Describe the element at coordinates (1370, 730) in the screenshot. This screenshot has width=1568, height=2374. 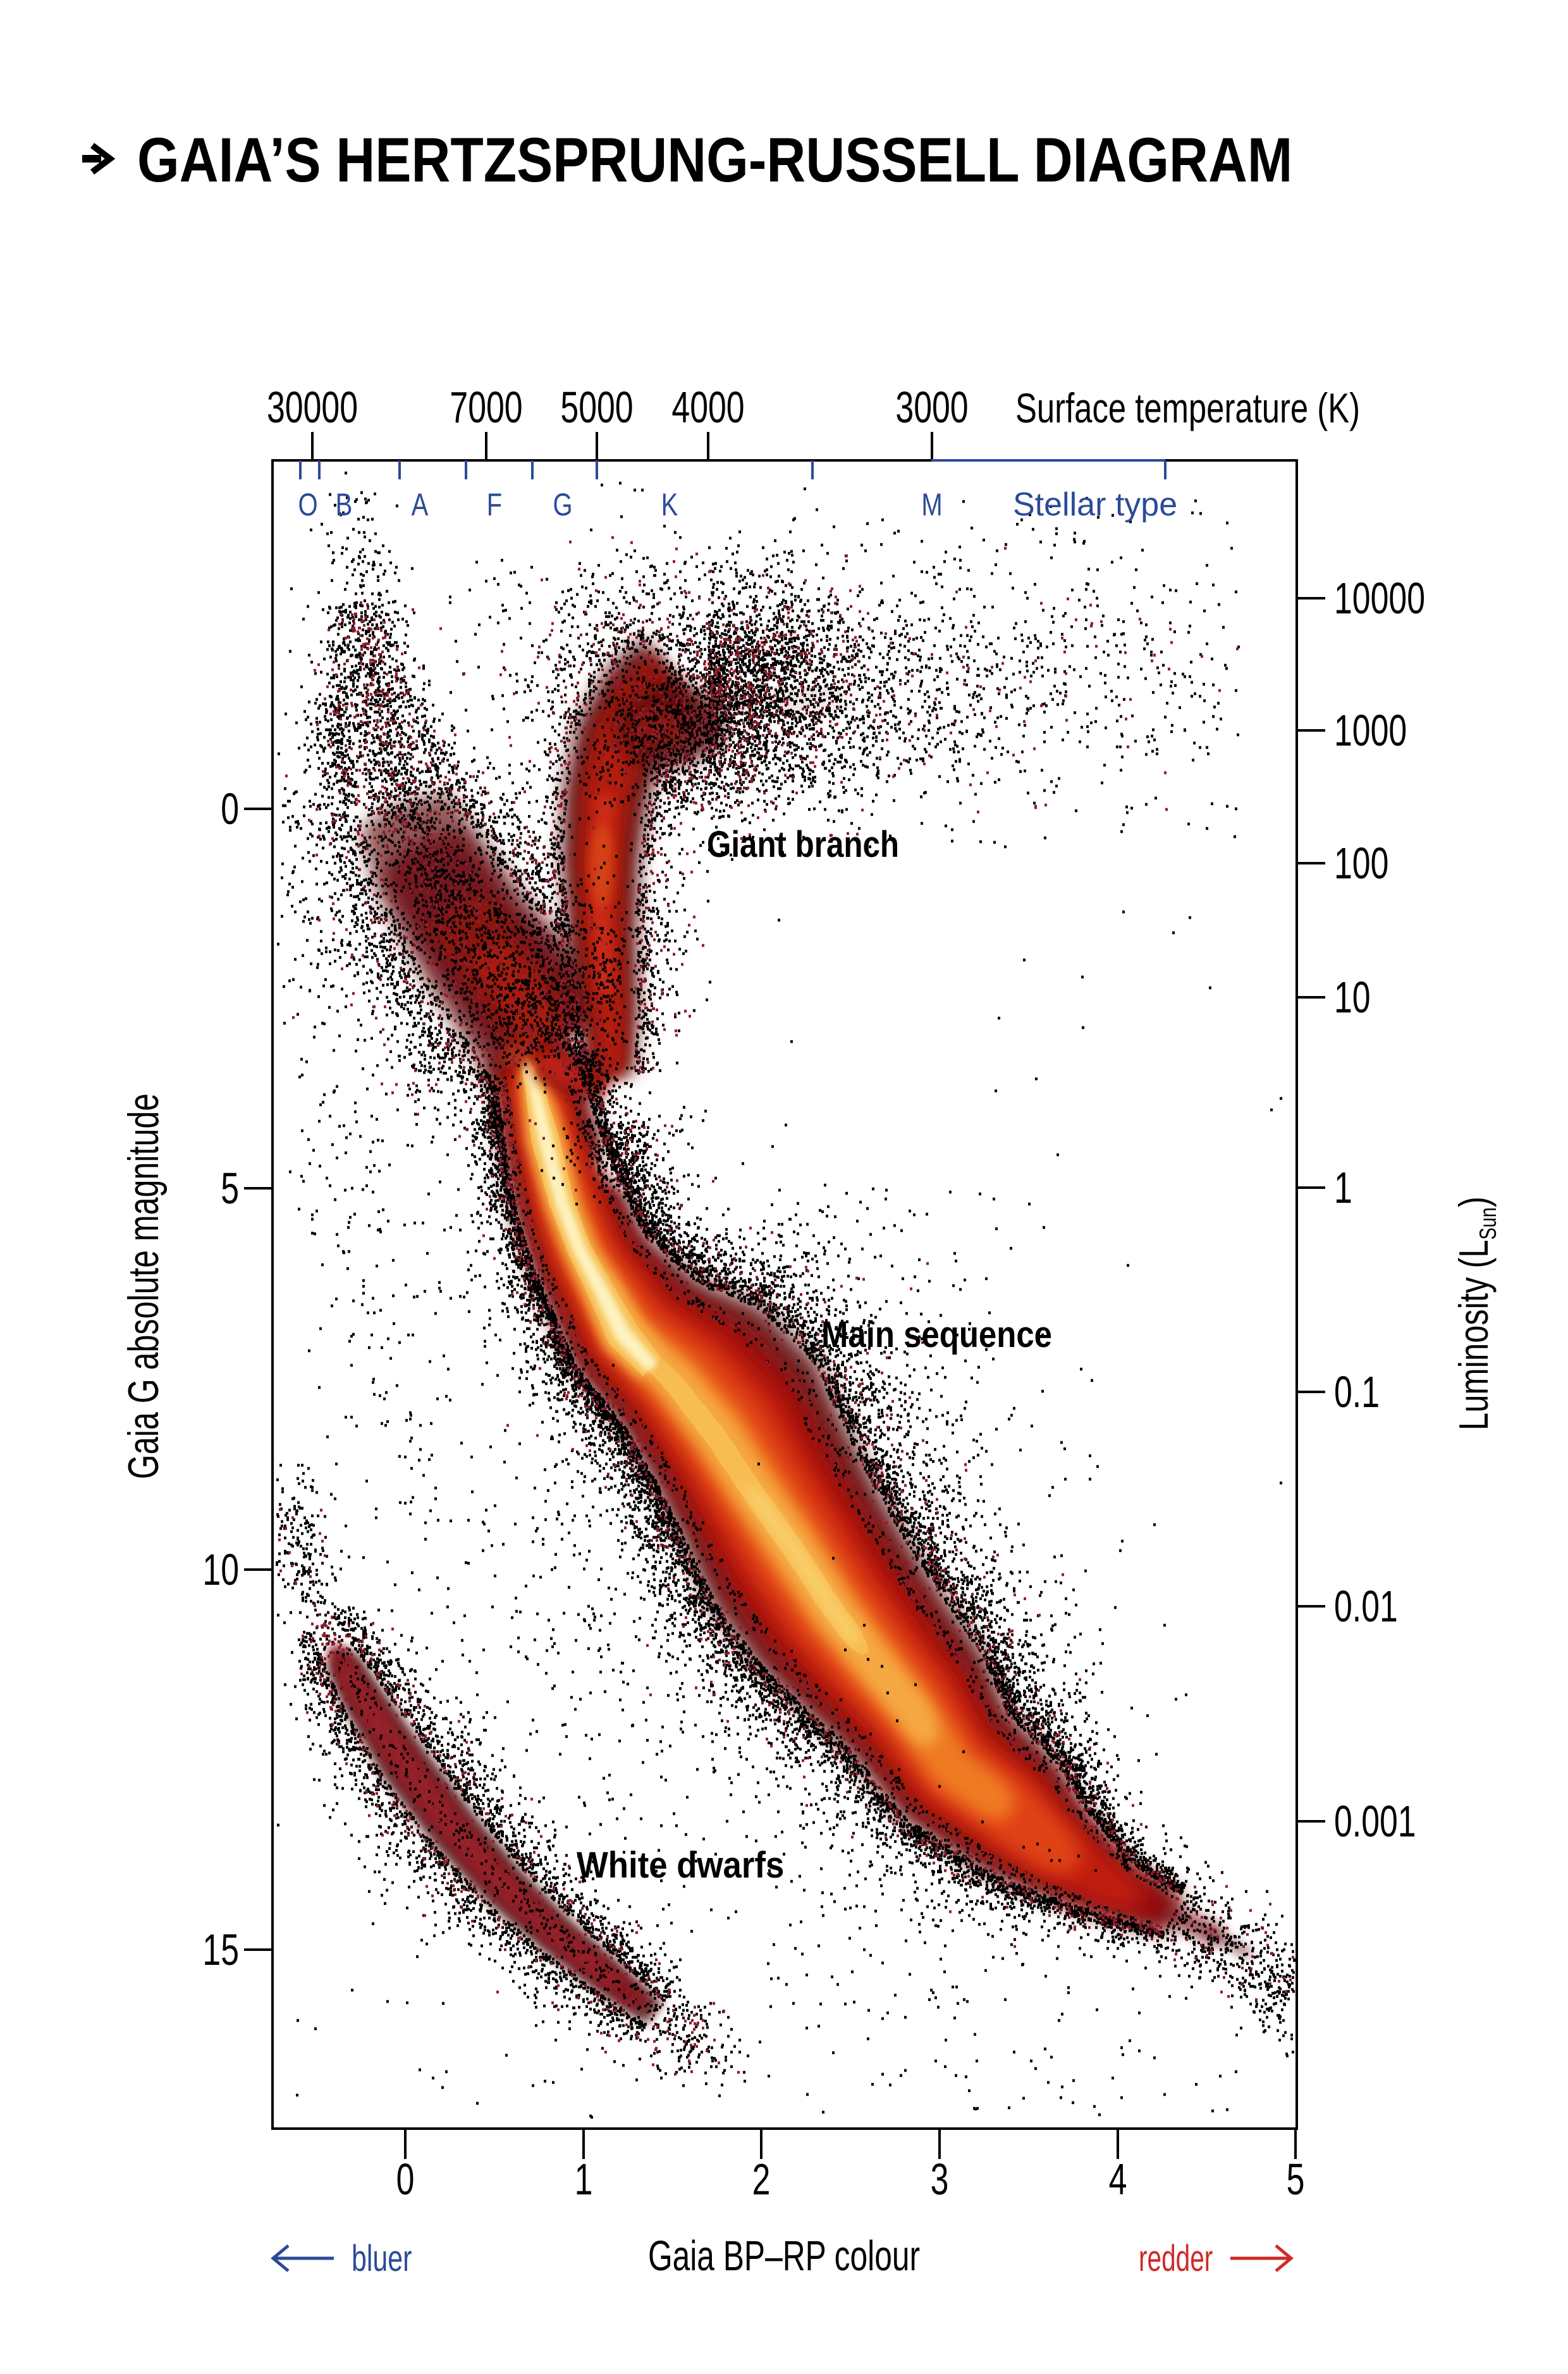
I see `svg-text: 1000` at that location.